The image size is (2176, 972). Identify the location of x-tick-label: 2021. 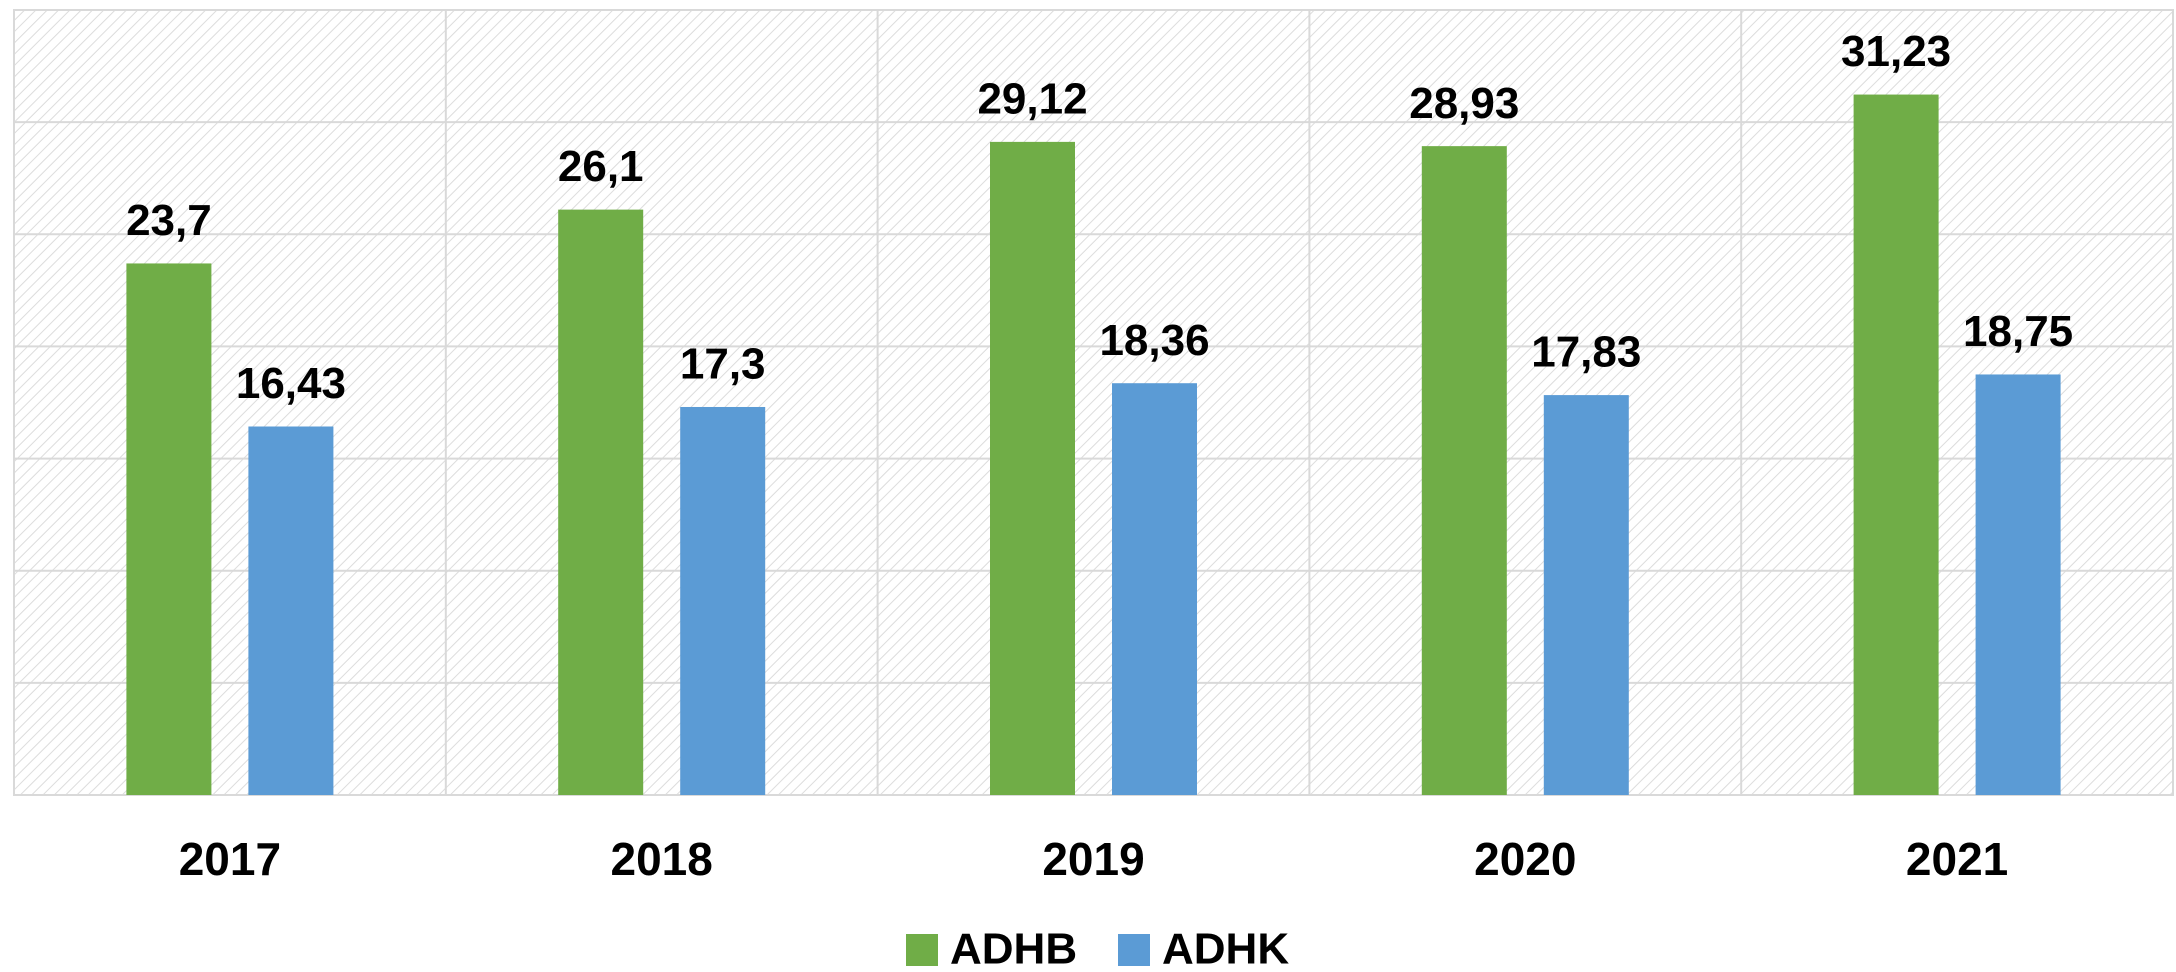
(1957, 859).